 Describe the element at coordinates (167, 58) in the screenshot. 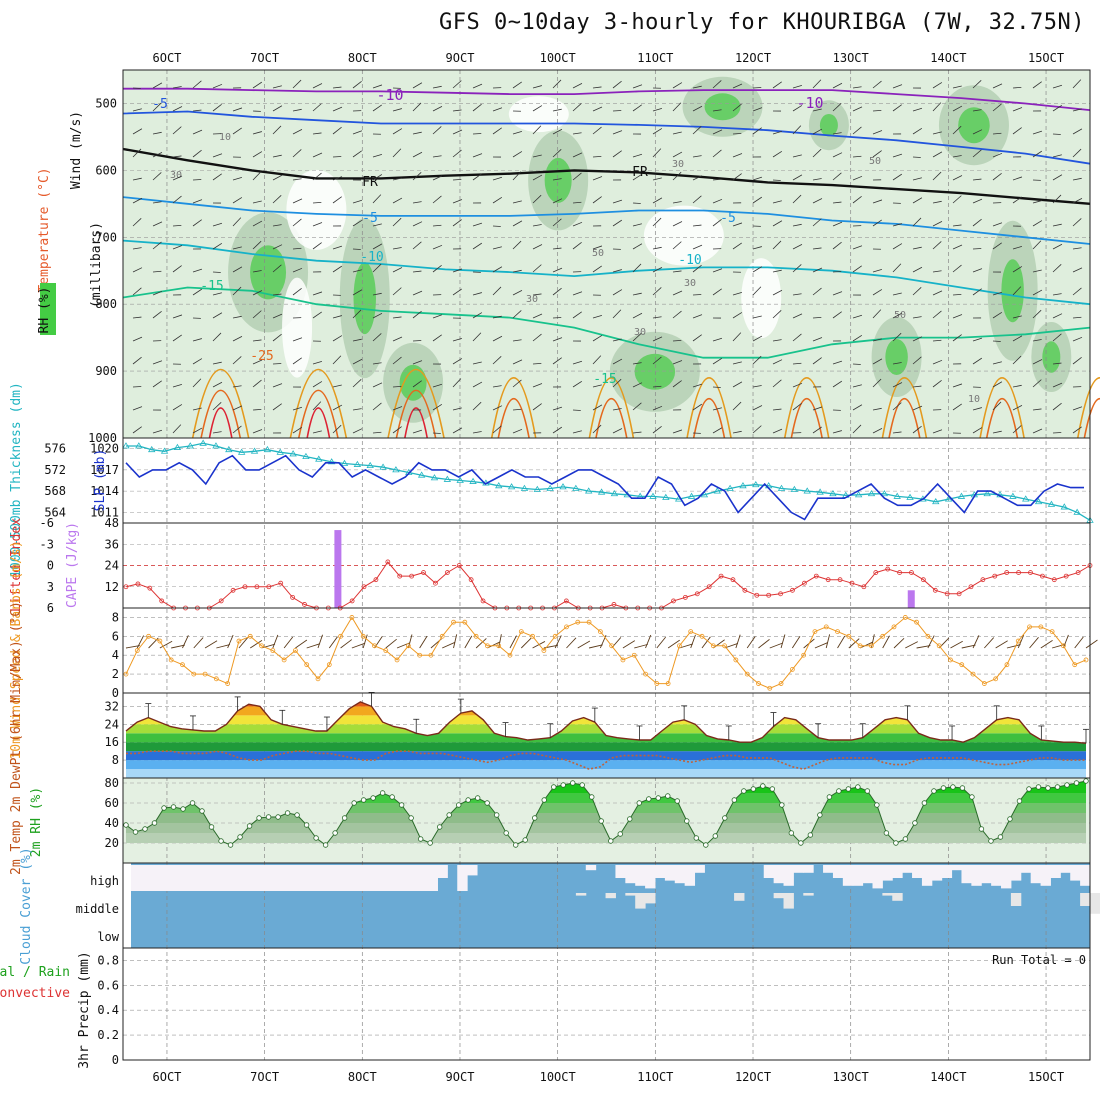

I see `date-label-top: 6OCT` at that location.